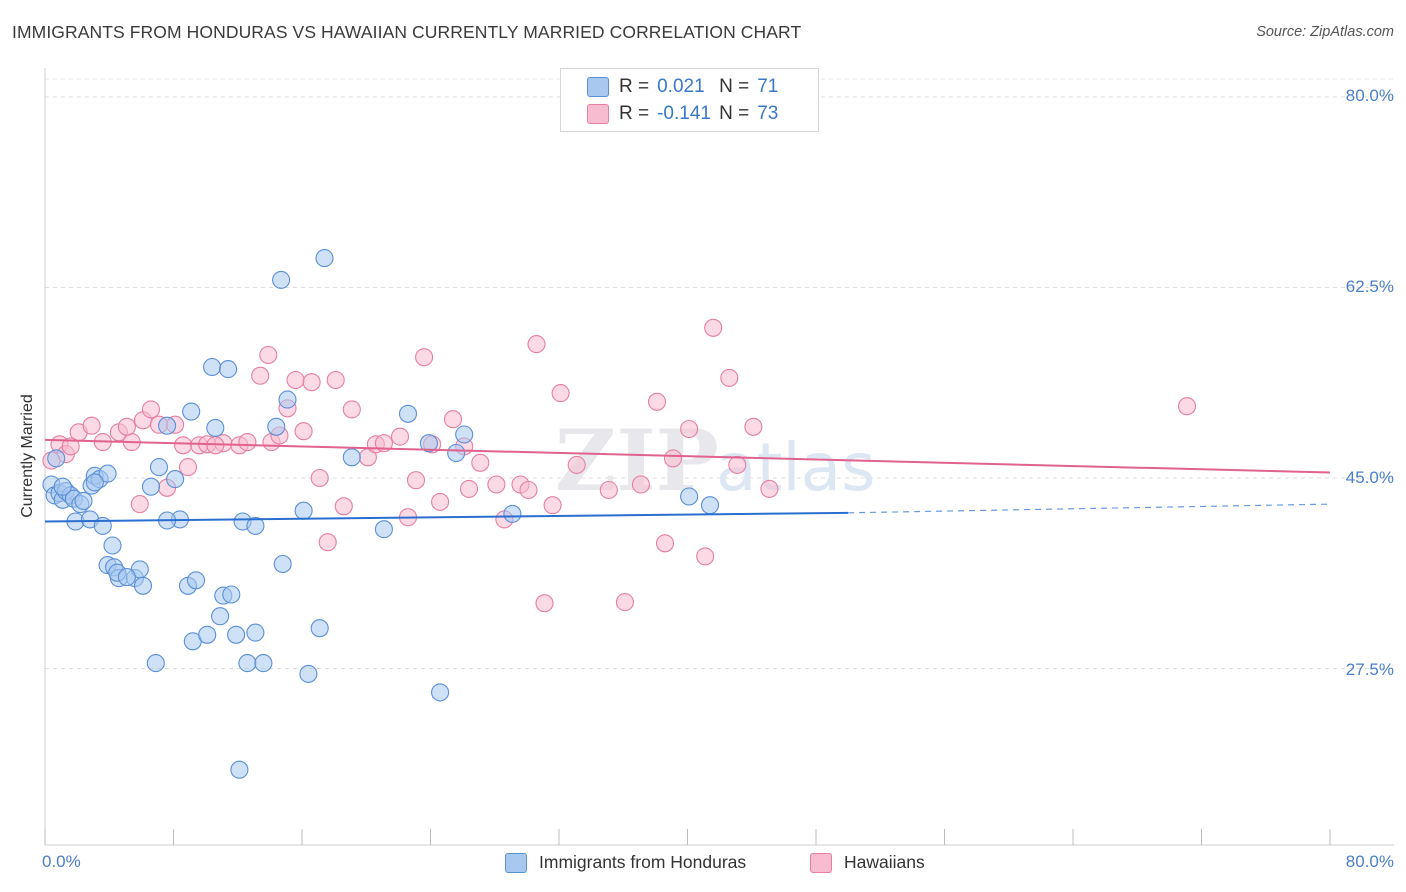  I want to click on hawaiians-swatch-icon, so click(598, 114).